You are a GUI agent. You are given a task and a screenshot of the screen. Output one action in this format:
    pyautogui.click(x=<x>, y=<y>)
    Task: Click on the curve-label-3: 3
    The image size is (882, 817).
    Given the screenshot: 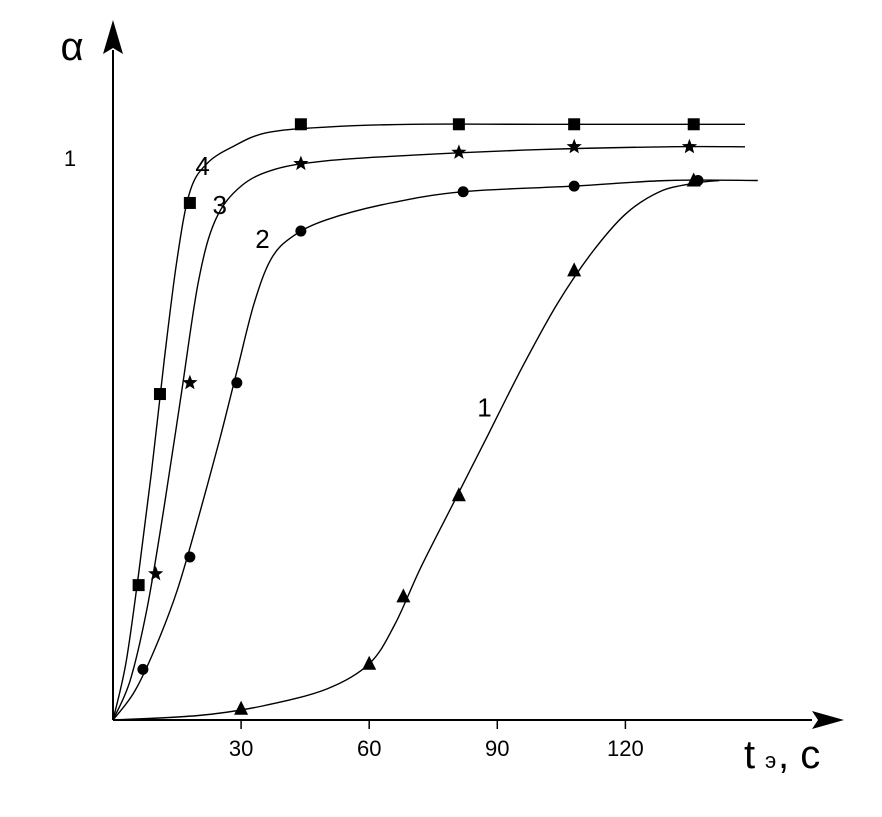 What is the action you would take?
    pyautogui.click(x=220, y=205)
    